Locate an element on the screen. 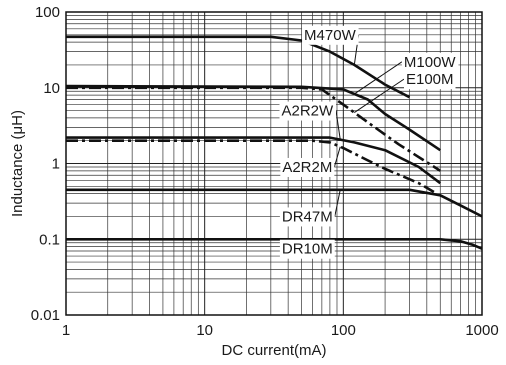 The height and width of the screenshot is (365, 506). series-line-dr10m is located at coordinates (274, 244).